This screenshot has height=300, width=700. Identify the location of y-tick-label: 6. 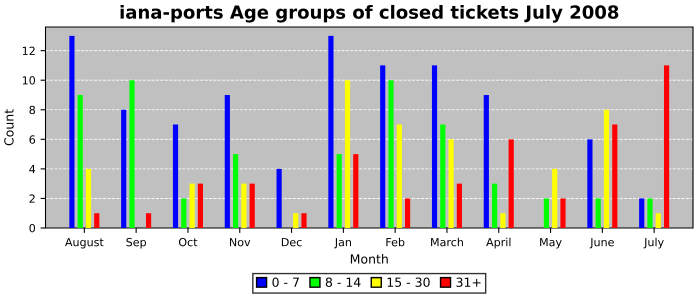
(32, 139).